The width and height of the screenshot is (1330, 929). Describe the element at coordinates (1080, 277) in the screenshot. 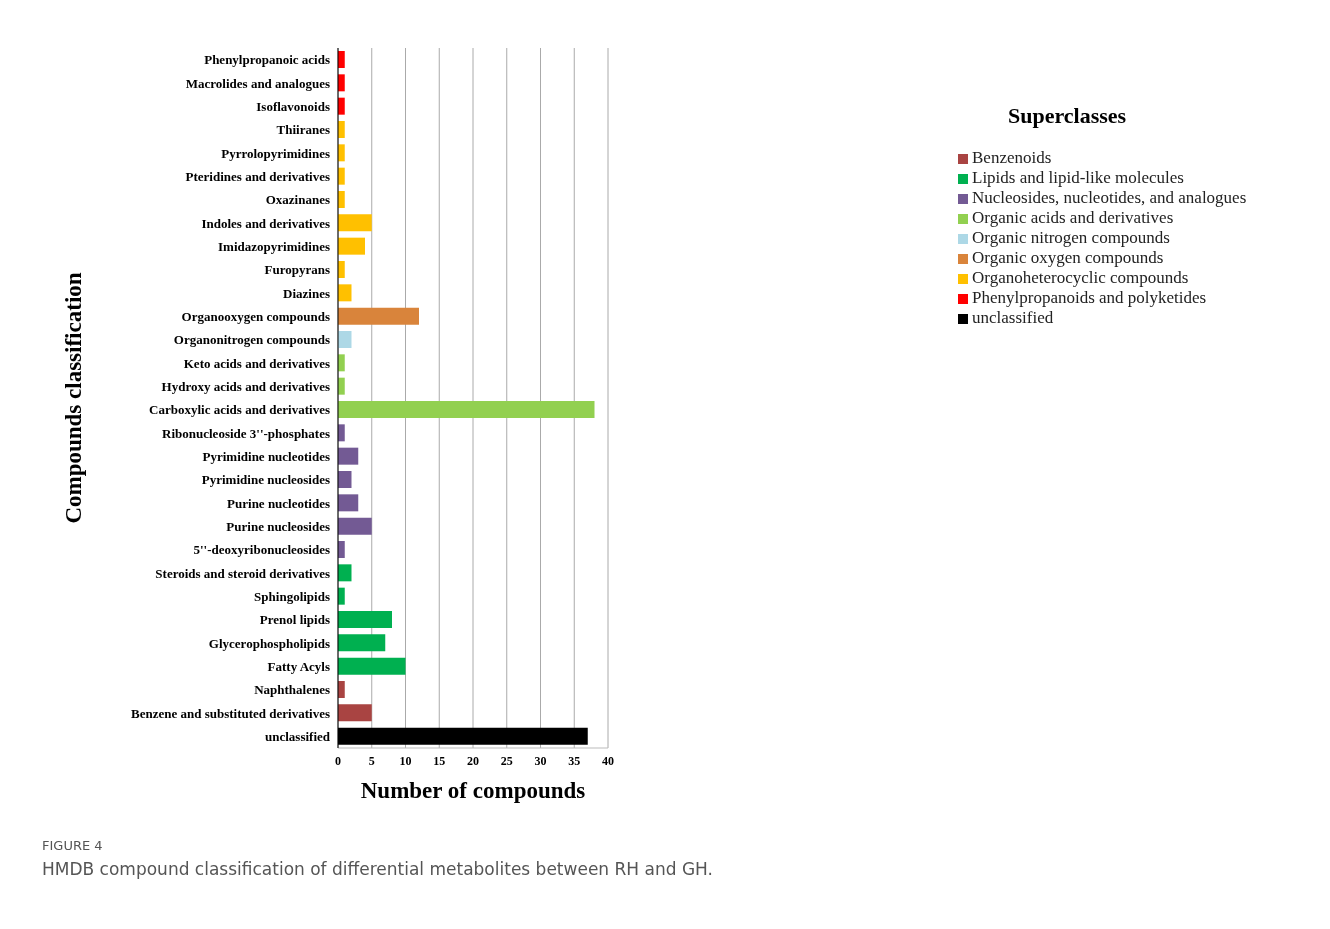

I see `legend-label: Organoheterocyclic compounds` at that location.